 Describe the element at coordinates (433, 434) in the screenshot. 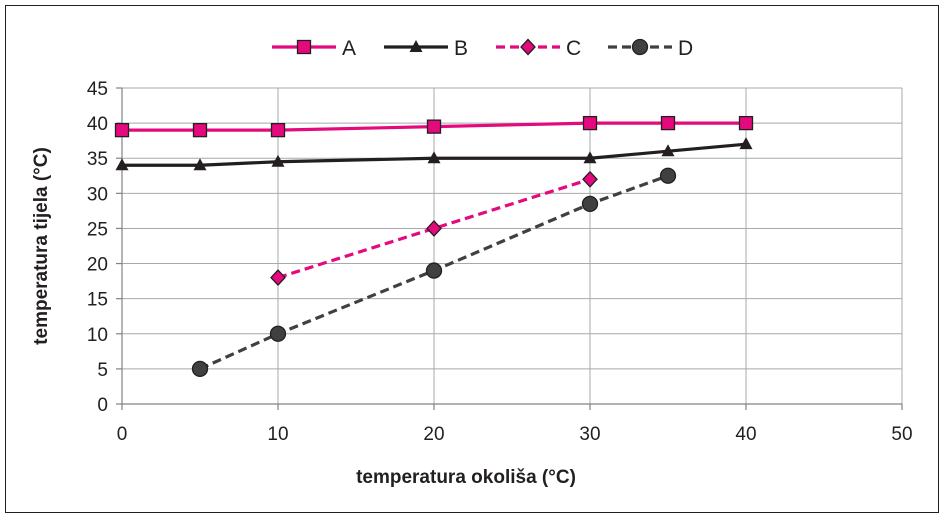

I see `x-tick-label: 20` at that location.